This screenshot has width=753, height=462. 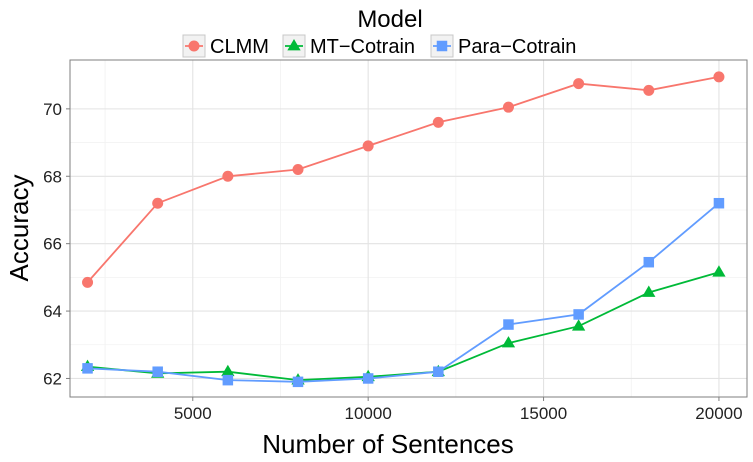 I want to click on y-axis: 62 64 66 68 70, so click(x=56, y=244).